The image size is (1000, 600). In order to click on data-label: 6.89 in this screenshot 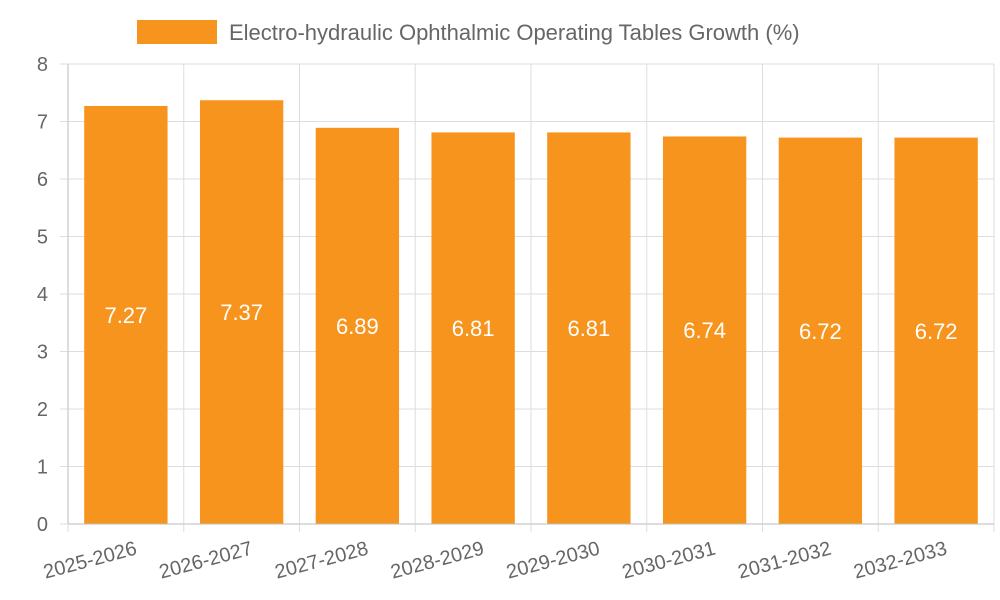, I will do `click(357, 326)`.